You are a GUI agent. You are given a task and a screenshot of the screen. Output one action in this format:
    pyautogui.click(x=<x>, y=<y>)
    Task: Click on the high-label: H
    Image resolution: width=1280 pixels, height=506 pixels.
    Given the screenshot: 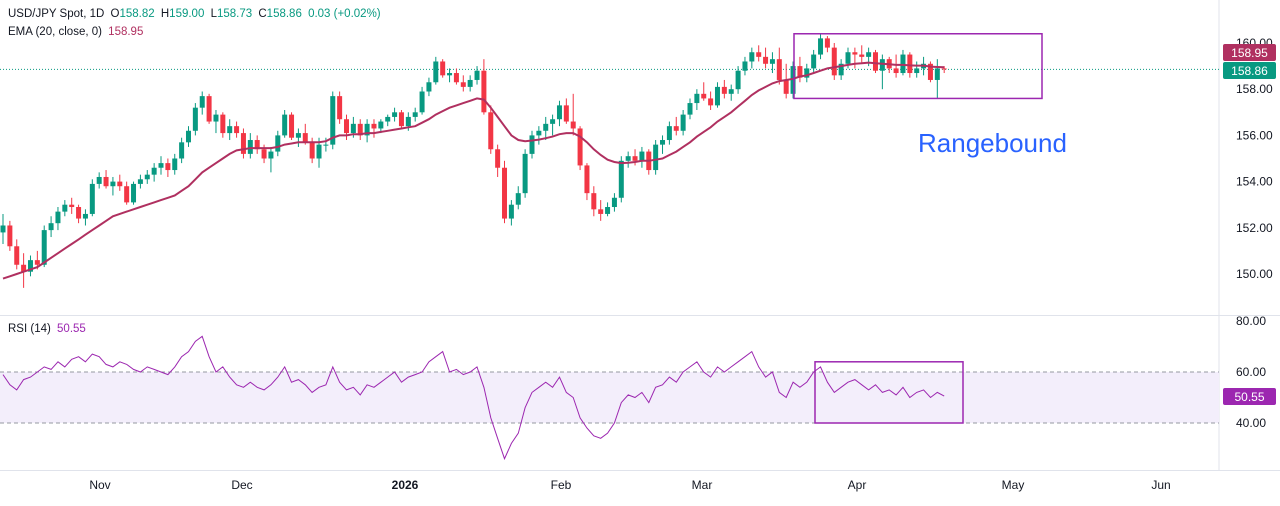 What is the action you would take?
    pyautogui.click(x=165, y=14)
    